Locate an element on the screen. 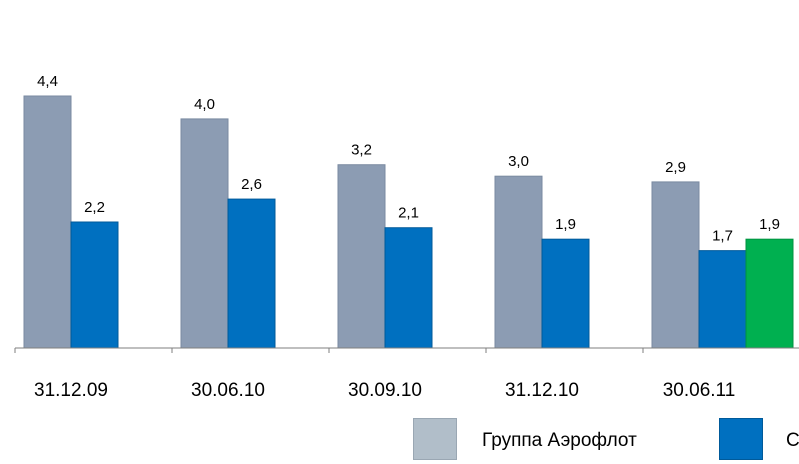 The width and height of the screenshot is (799, 464). data-label-2-4: 1,9 is located at coordinates (565, 224).